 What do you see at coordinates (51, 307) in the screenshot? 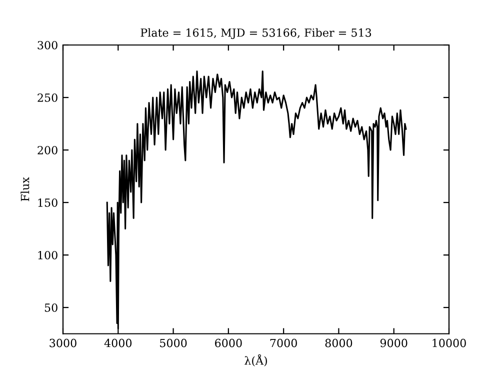
I see `y-tick-label: 50` at bounding box center [51, 307].